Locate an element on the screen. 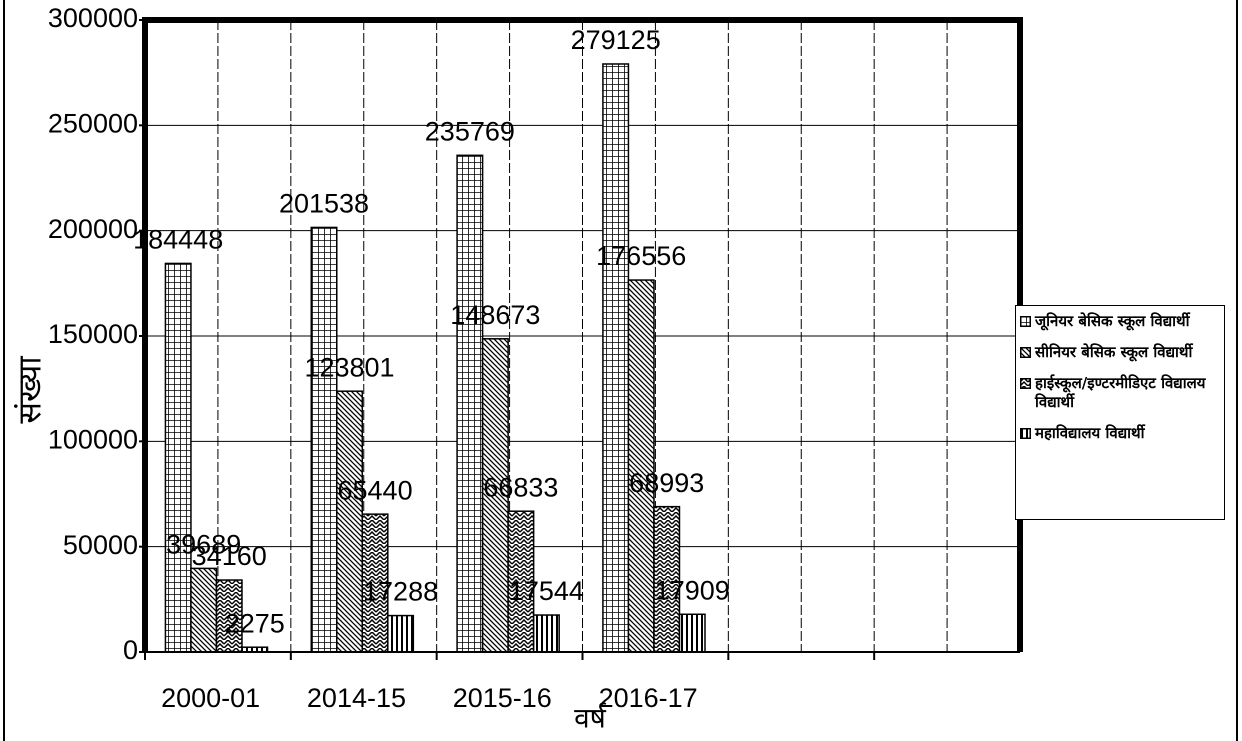 This screenshot has width=1242, height=741. value-label: 176556 is located at coordinates (641, 256).